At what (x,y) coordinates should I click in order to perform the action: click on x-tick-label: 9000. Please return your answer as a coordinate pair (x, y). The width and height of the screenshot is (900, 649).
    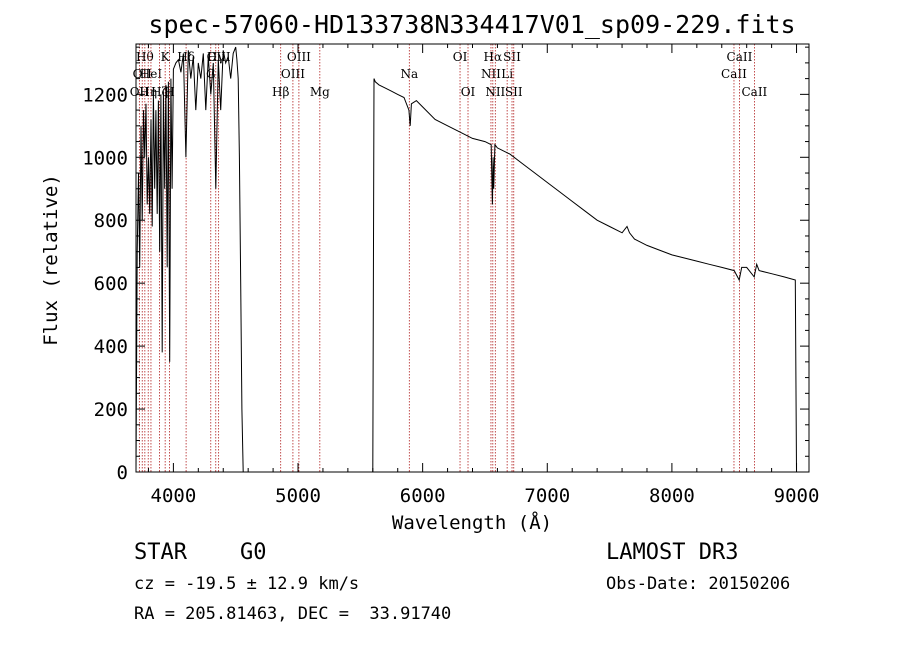
    Looking at the image, I should click on (797, 496).